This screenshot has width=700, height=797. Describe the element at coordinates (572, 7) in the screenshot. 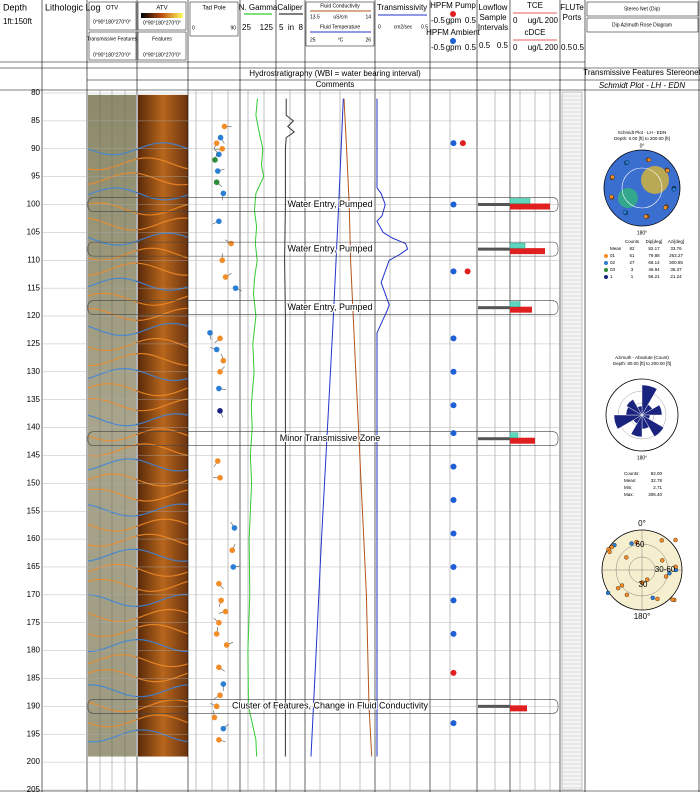

I see `label: FLUTe` at that location.